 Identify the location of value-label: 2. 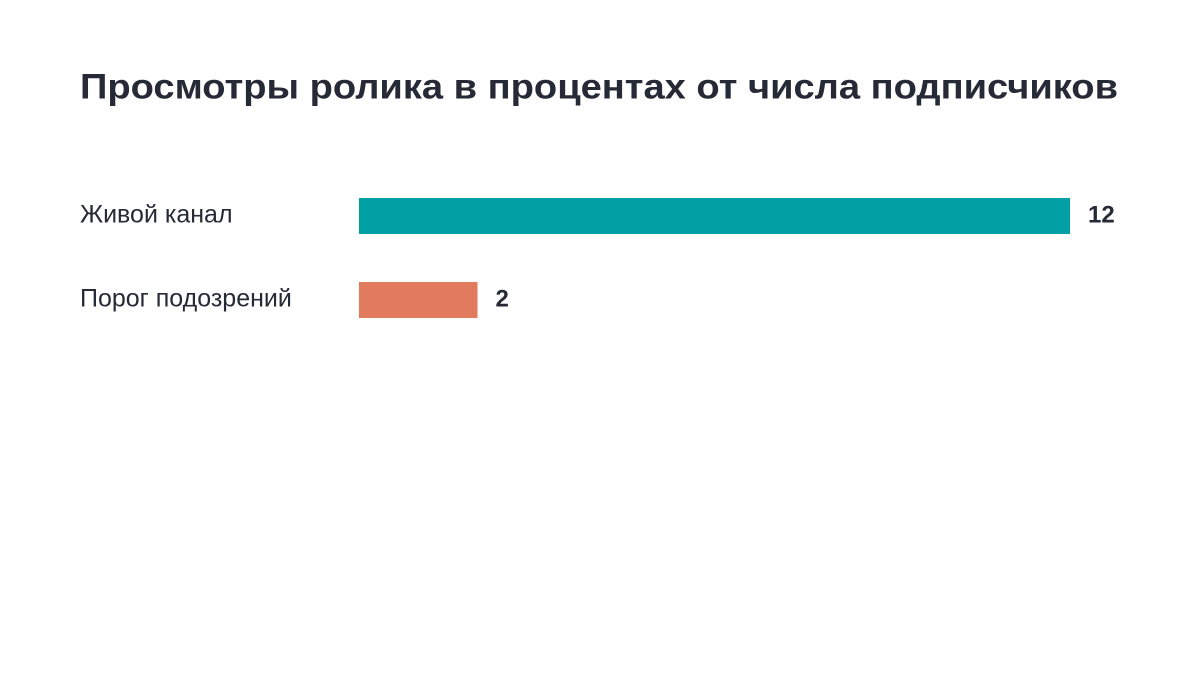
(502, 298).